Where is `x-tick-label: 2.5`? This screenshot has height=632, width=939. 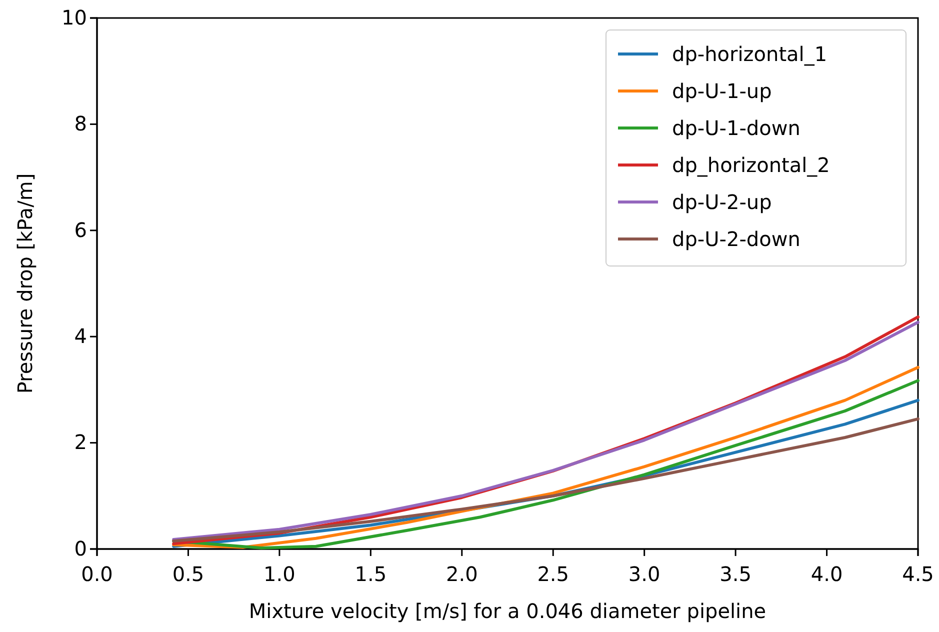
x-tick-label: 2.5 is located at coordinates (553, 574).